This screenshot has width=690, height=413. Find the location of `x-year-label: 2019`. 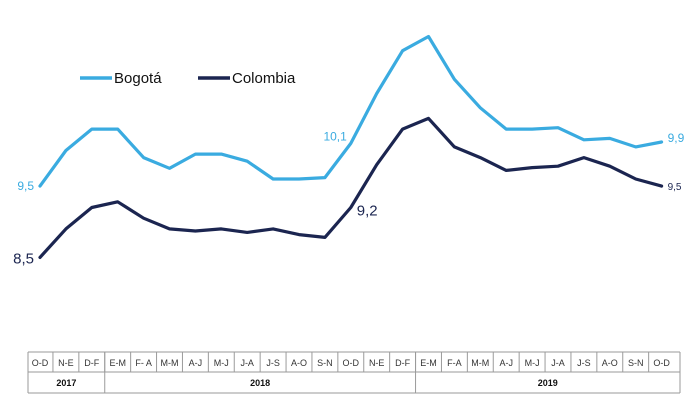

x-year-label: 2019 is located at coordinates (548, 383).